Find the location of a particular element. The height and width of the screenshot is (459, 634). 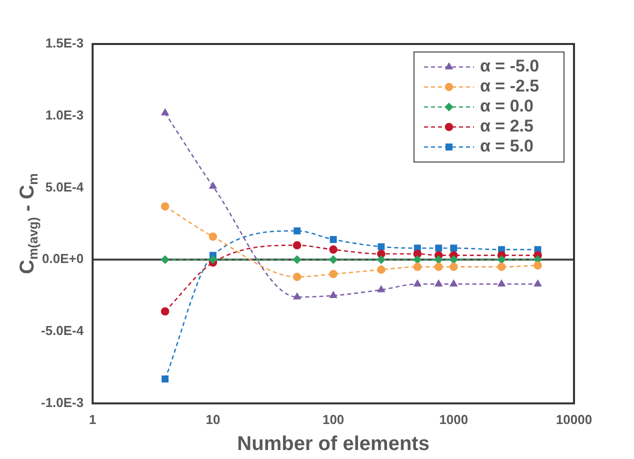

y-tick-label: 1.5E-3 is located at coordinates (64, 43).